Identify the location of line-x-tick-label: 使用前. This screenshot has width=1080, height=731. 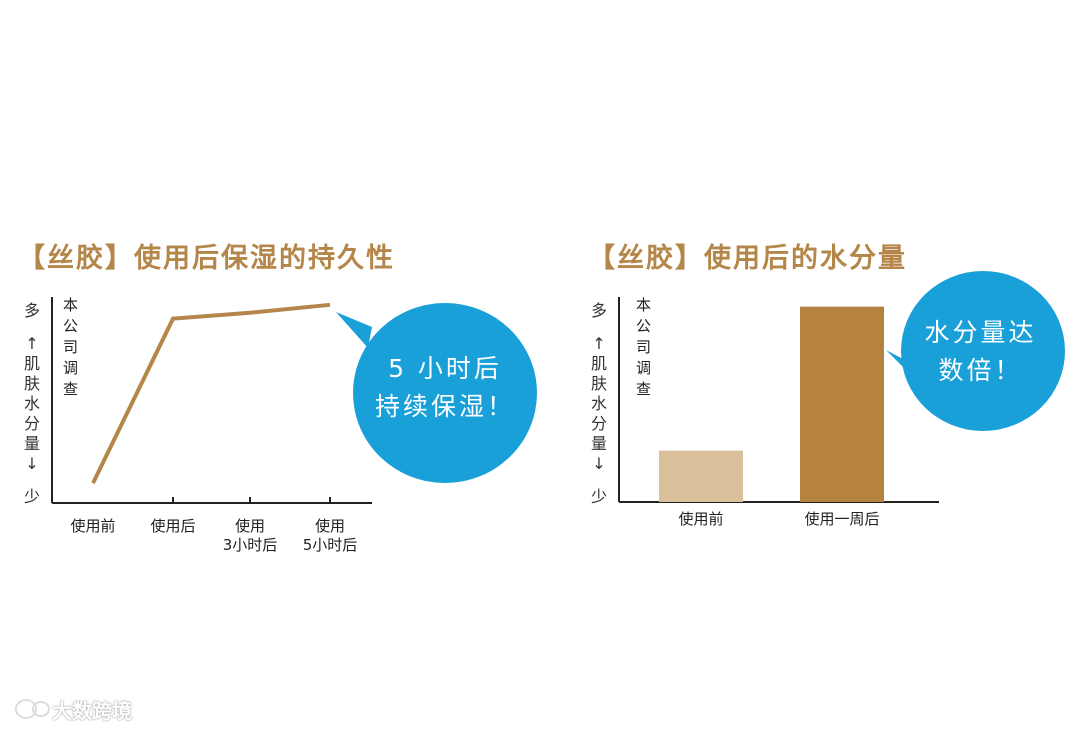
(93, 526).